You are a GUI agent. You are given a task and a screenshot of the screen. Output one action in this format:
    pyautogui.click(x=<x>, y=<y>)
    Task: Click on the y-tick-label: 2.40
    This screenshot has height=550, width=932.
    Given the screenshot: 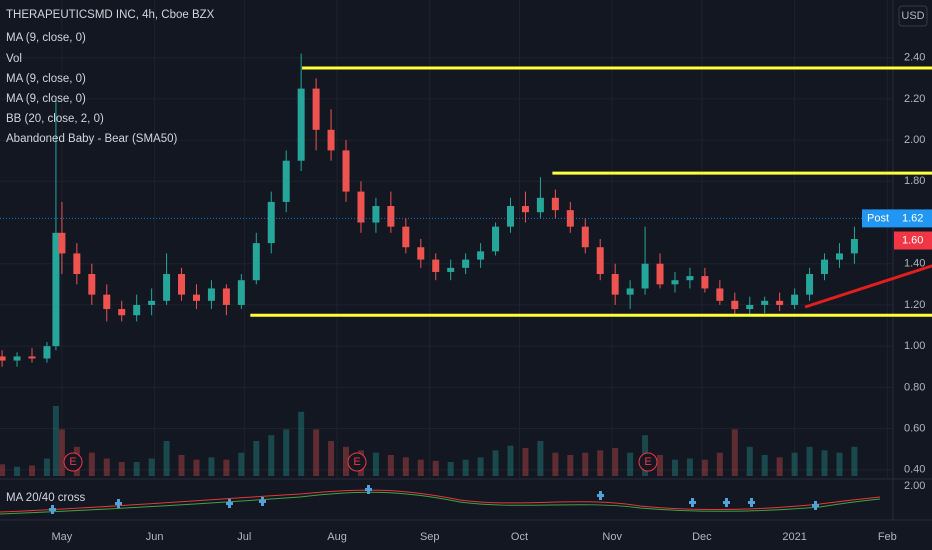 What is the action you would take?
    pyautogui.click(x=914, y=58)
    